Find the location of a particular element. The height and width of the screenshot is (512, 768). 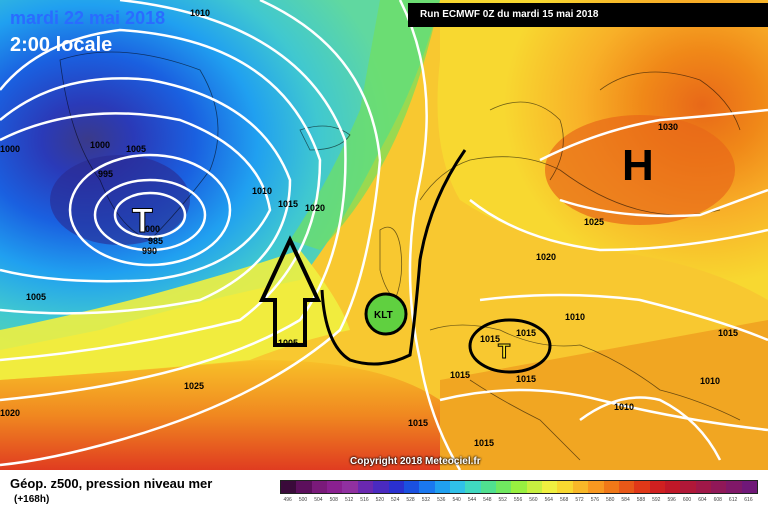

scale-value: 544 is located at coordinates (472, 500).